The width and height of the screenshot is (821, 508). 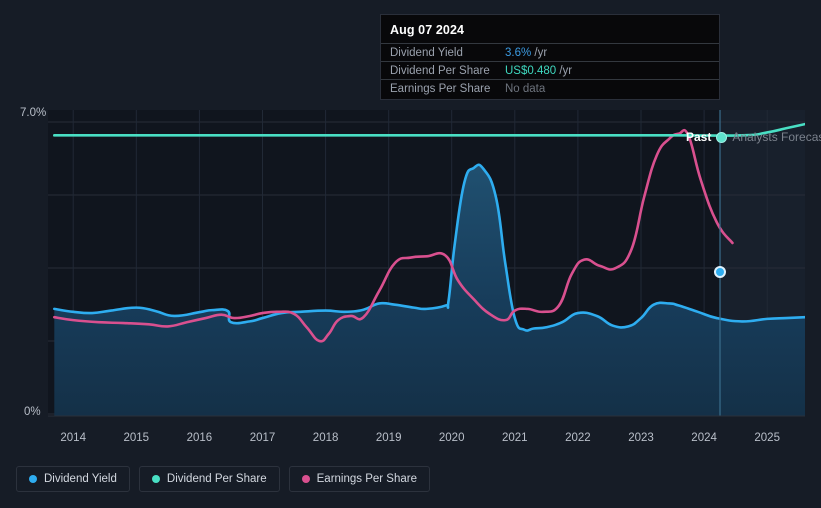 I want to click on legend-item-label: Earnings Per Share, so click(x=366, y=479).